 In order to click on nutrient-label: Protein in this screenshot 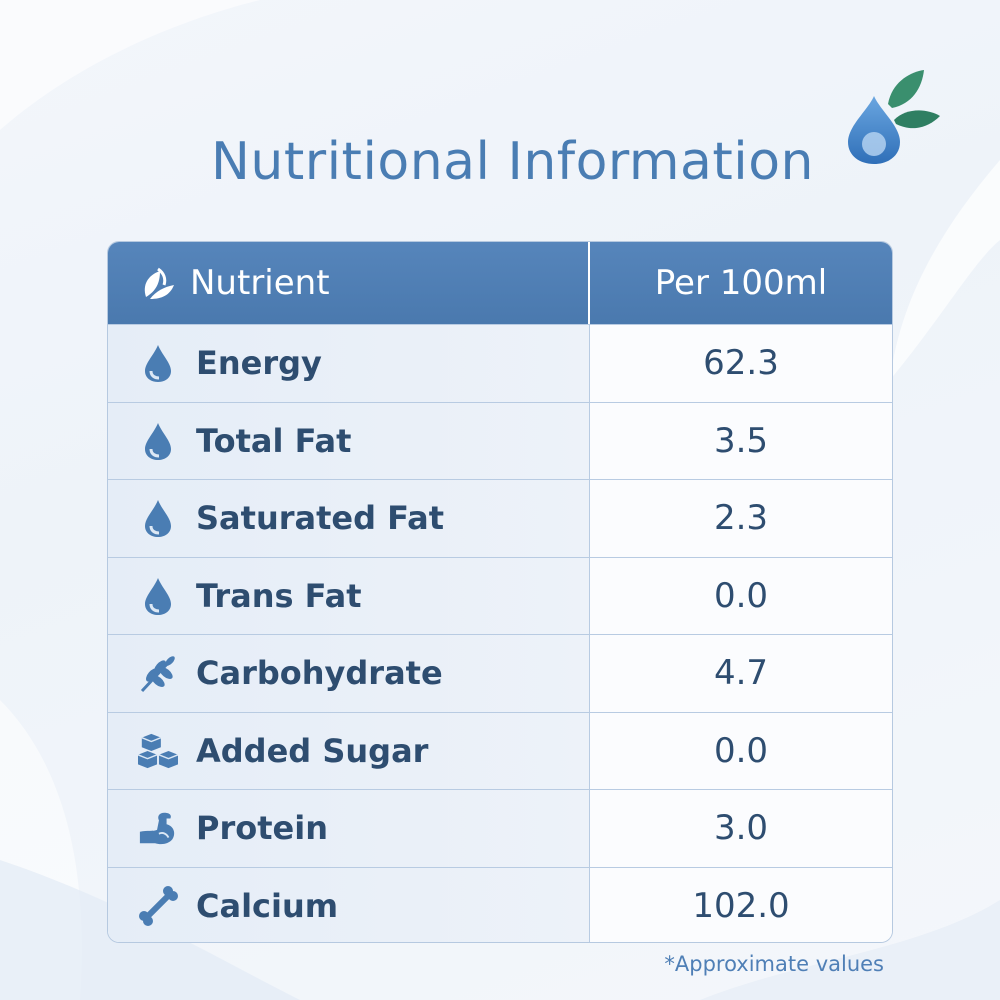, I will do `click(262, 828)`.